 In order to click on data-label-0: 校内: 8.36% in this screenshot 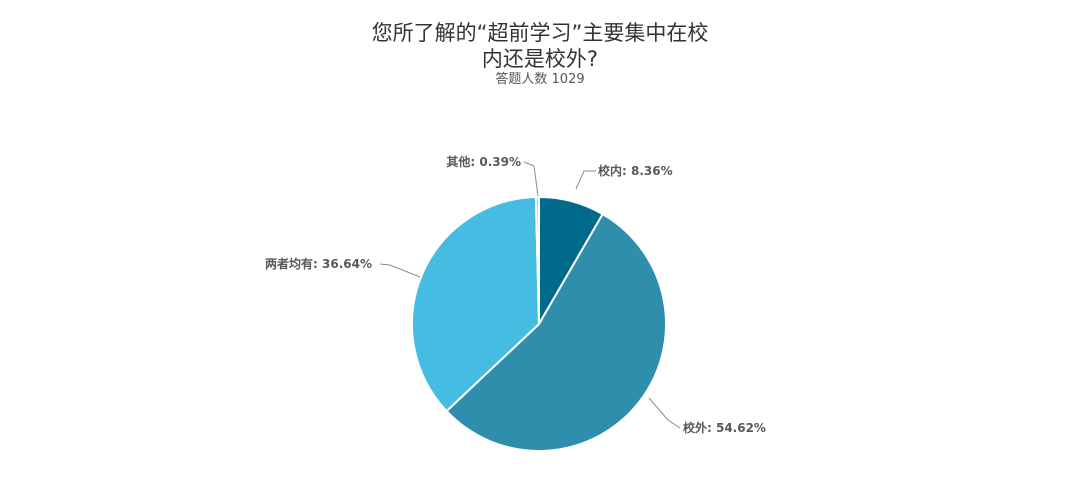, I will do `click(635, 170)`.